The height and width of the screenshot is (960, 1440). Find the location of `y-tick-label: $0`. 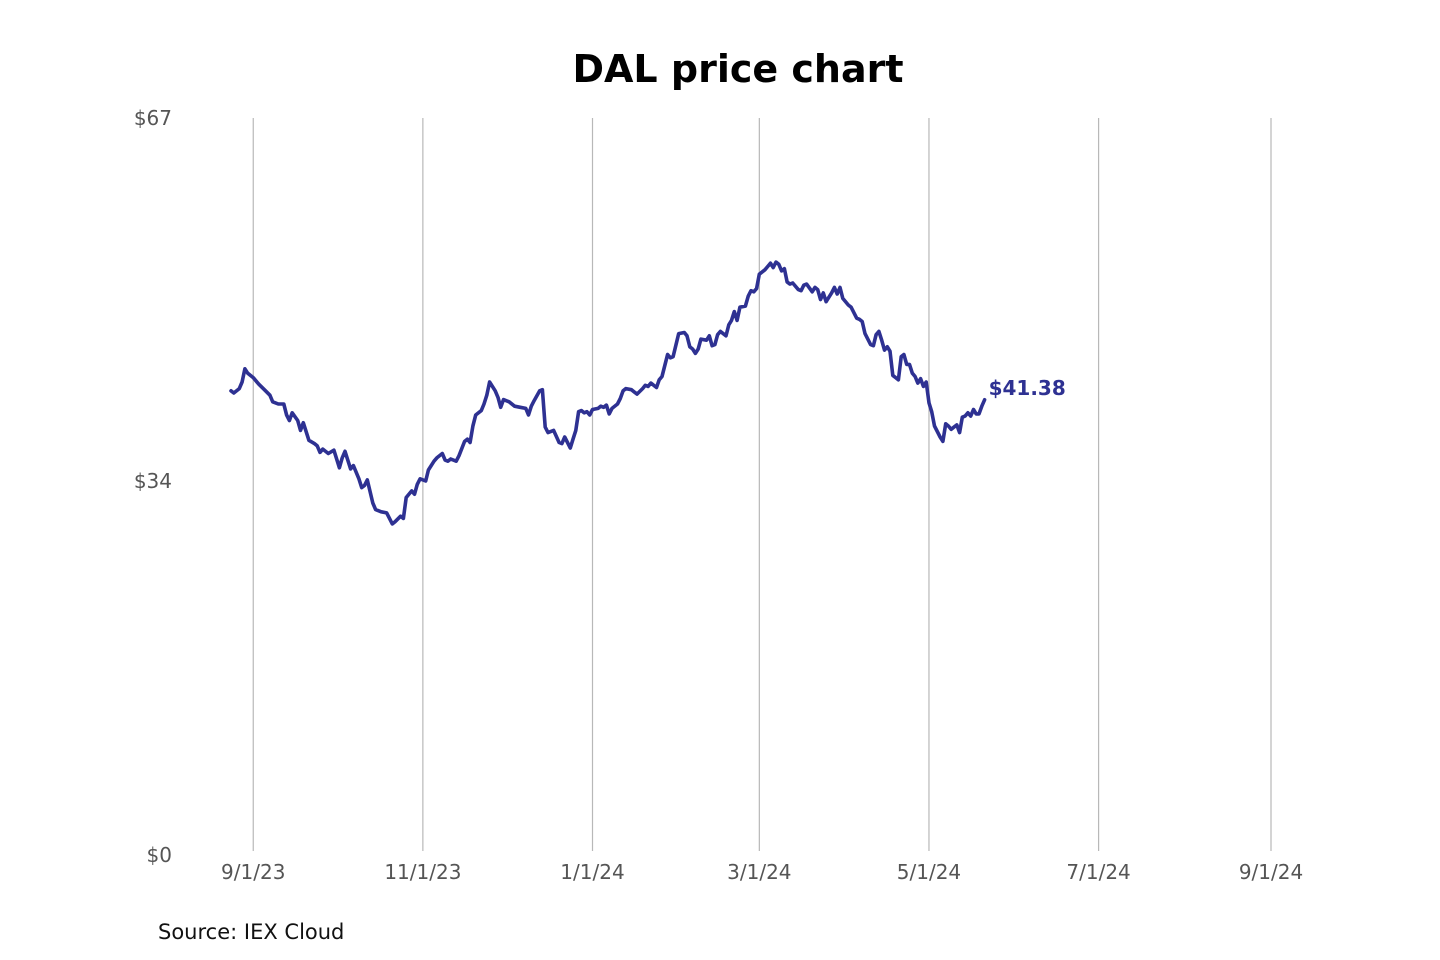

y-tick-label: $0 is located at coordinates (159, 855).